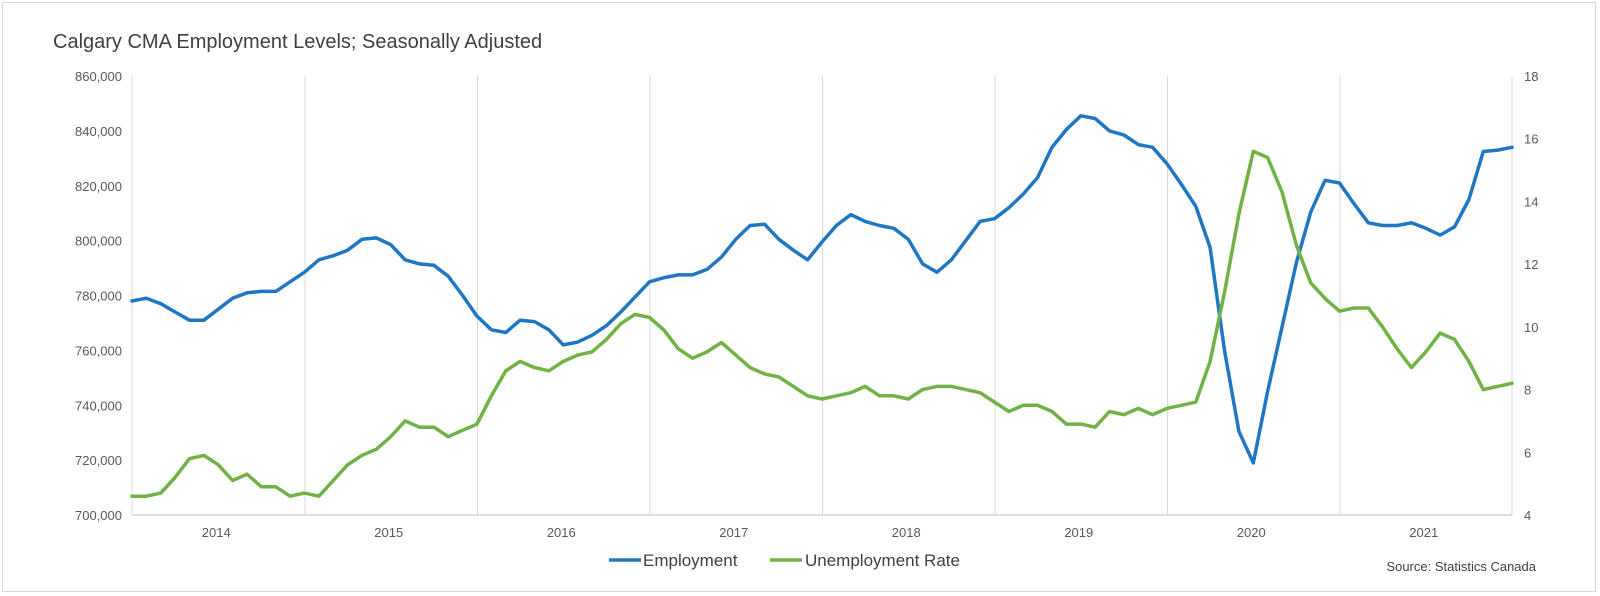 This screenshot has height=596, width=1600. What do you see at coordinates (98, 515) in the screenshot?
I see `left-tick-label: 700,000` at bounding box center [98, 515].